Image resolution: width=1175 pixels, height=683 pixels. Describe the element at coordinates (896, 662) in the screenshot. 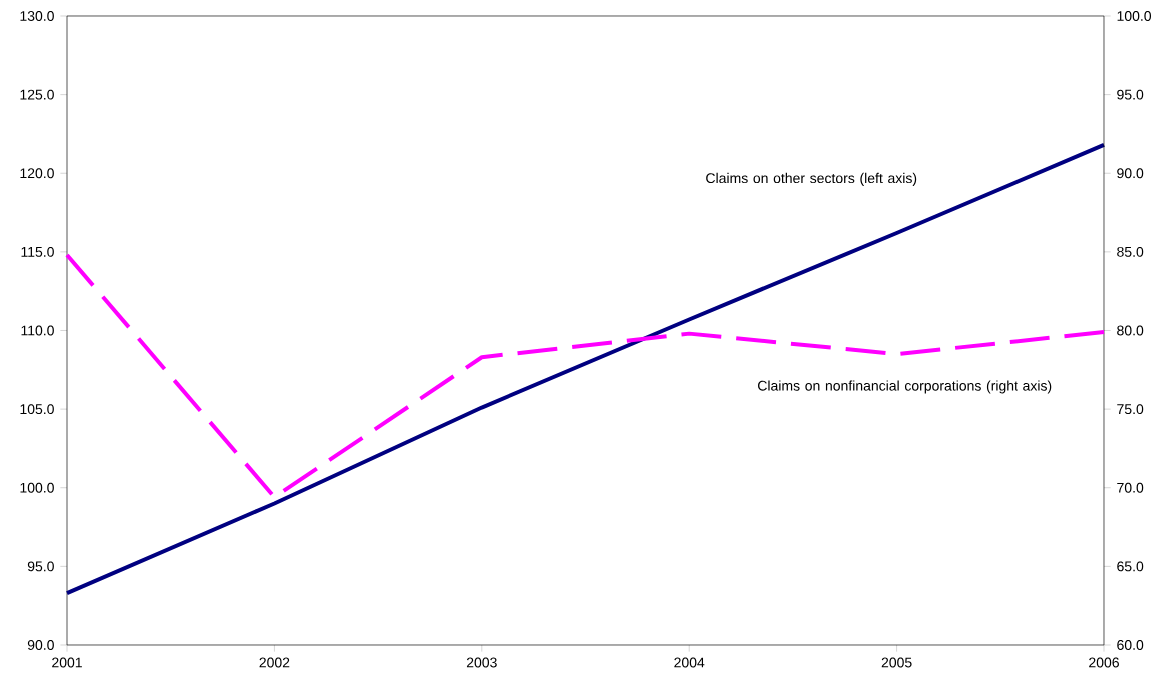

I see `x-tick-label: 2005` at that location.